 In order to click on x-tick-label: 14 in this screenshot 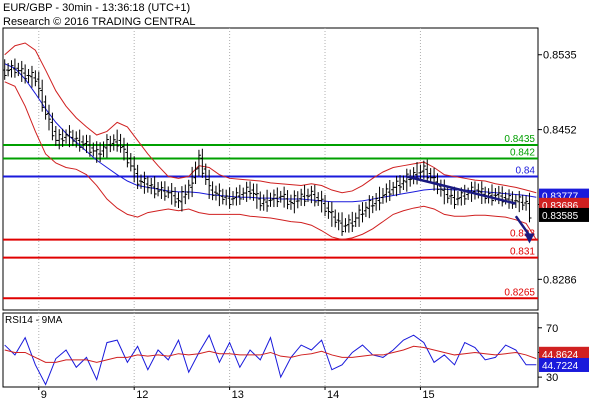, I will do `click(333, 394)`.